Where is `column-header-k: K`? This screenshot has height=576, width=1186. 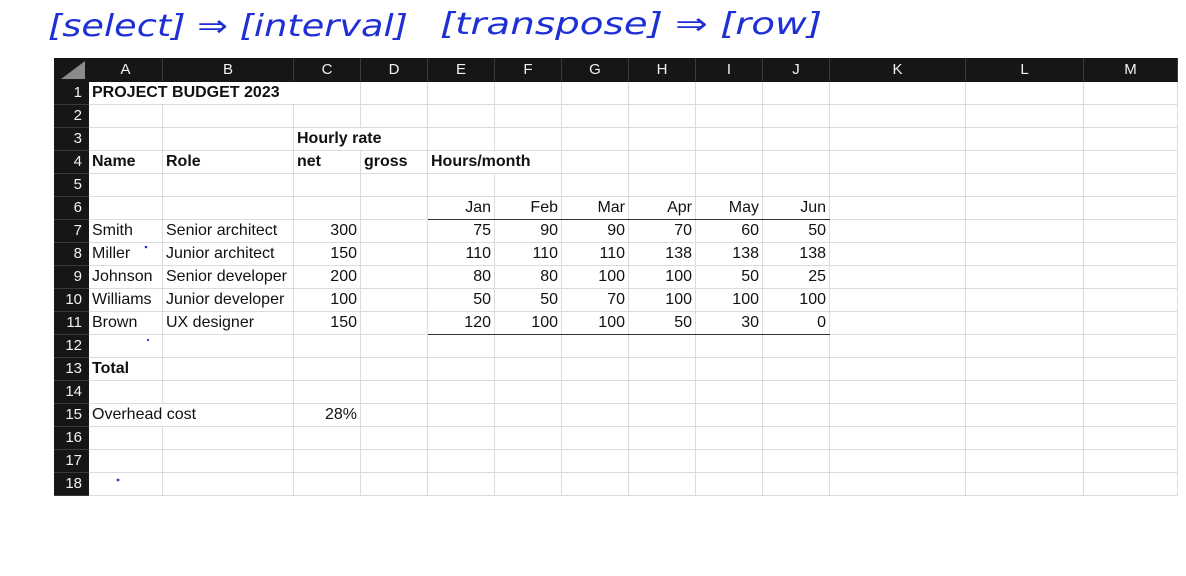
column-header-k: K is located at coordinates (897, 70).